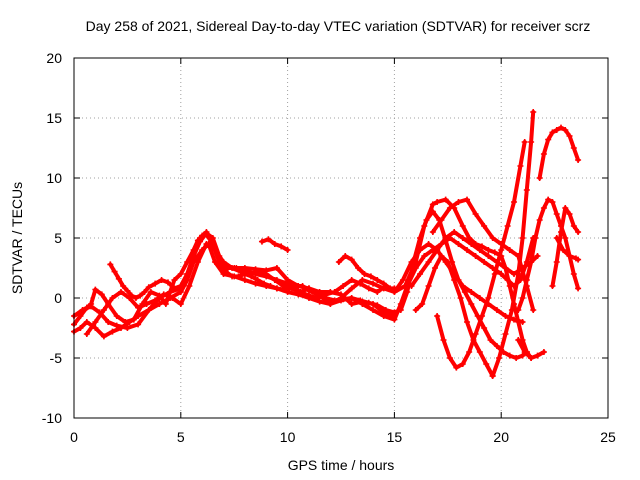 Image resolution: width=640 pixels, height=480 pixels. Describe the element at coordinates (54, 118) in the screenshot. I see `y-tick-label: 15` at that location.